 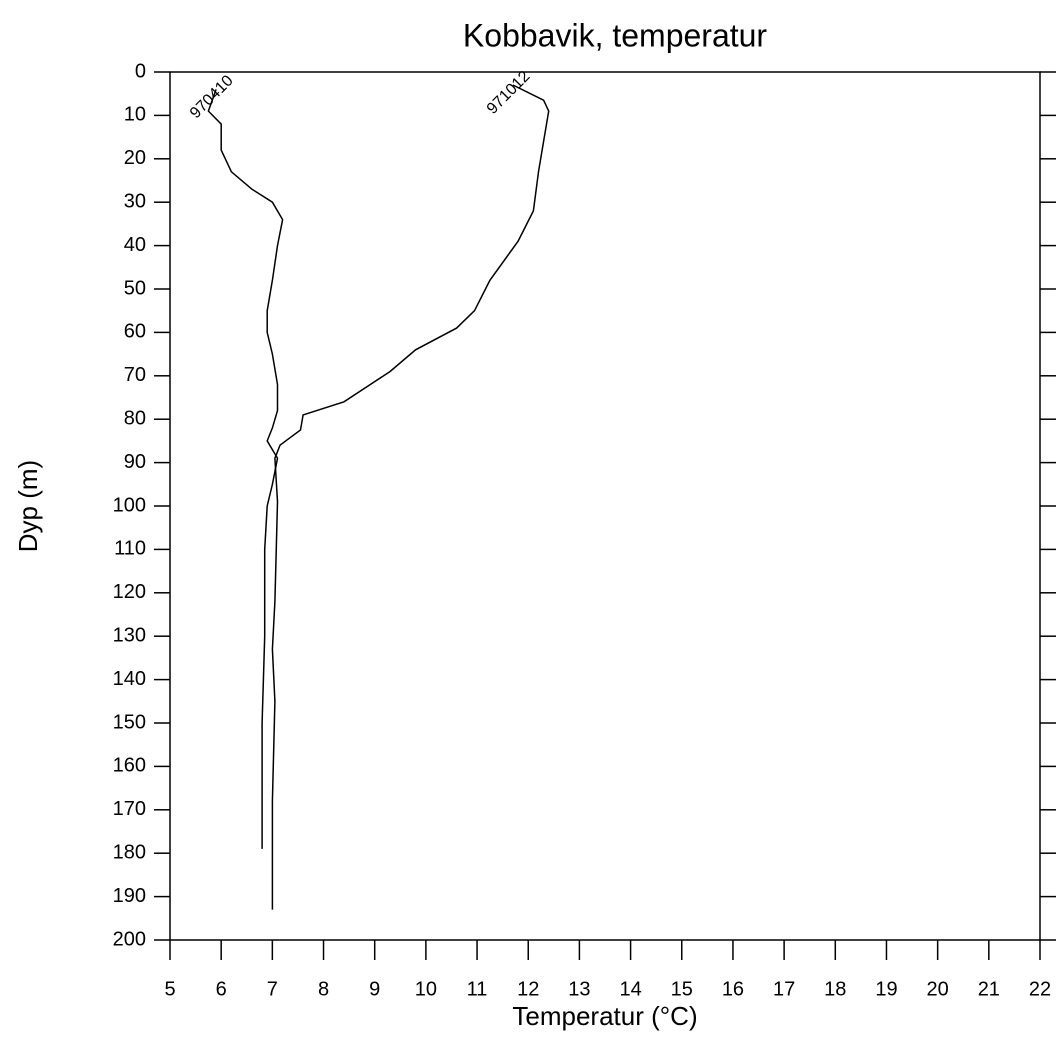 I want to click on x-tick-label: 7, so click(x=272, y=989).